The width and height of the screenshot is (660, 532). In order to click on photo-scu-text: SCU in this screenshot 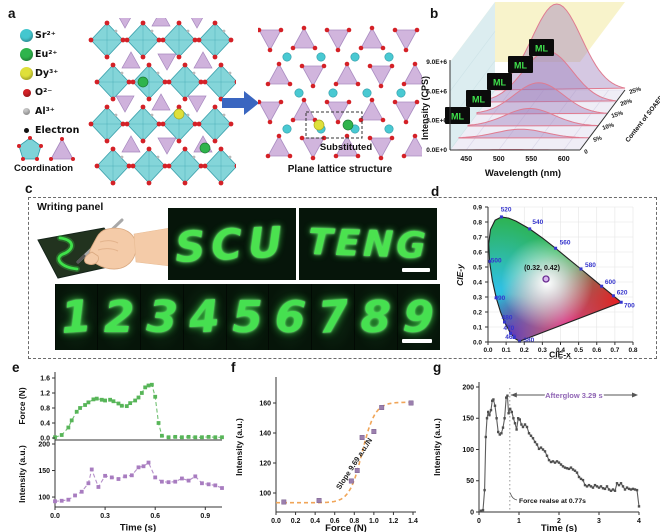, I will do `click(232, 244)`.